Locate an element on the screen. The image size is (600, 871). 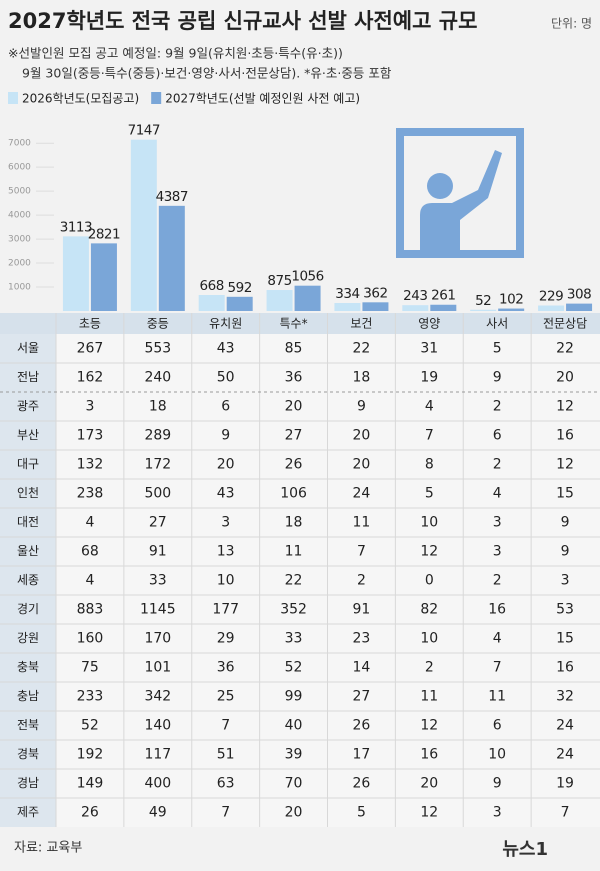
cell: 160 is located at coordinates (90, 639).